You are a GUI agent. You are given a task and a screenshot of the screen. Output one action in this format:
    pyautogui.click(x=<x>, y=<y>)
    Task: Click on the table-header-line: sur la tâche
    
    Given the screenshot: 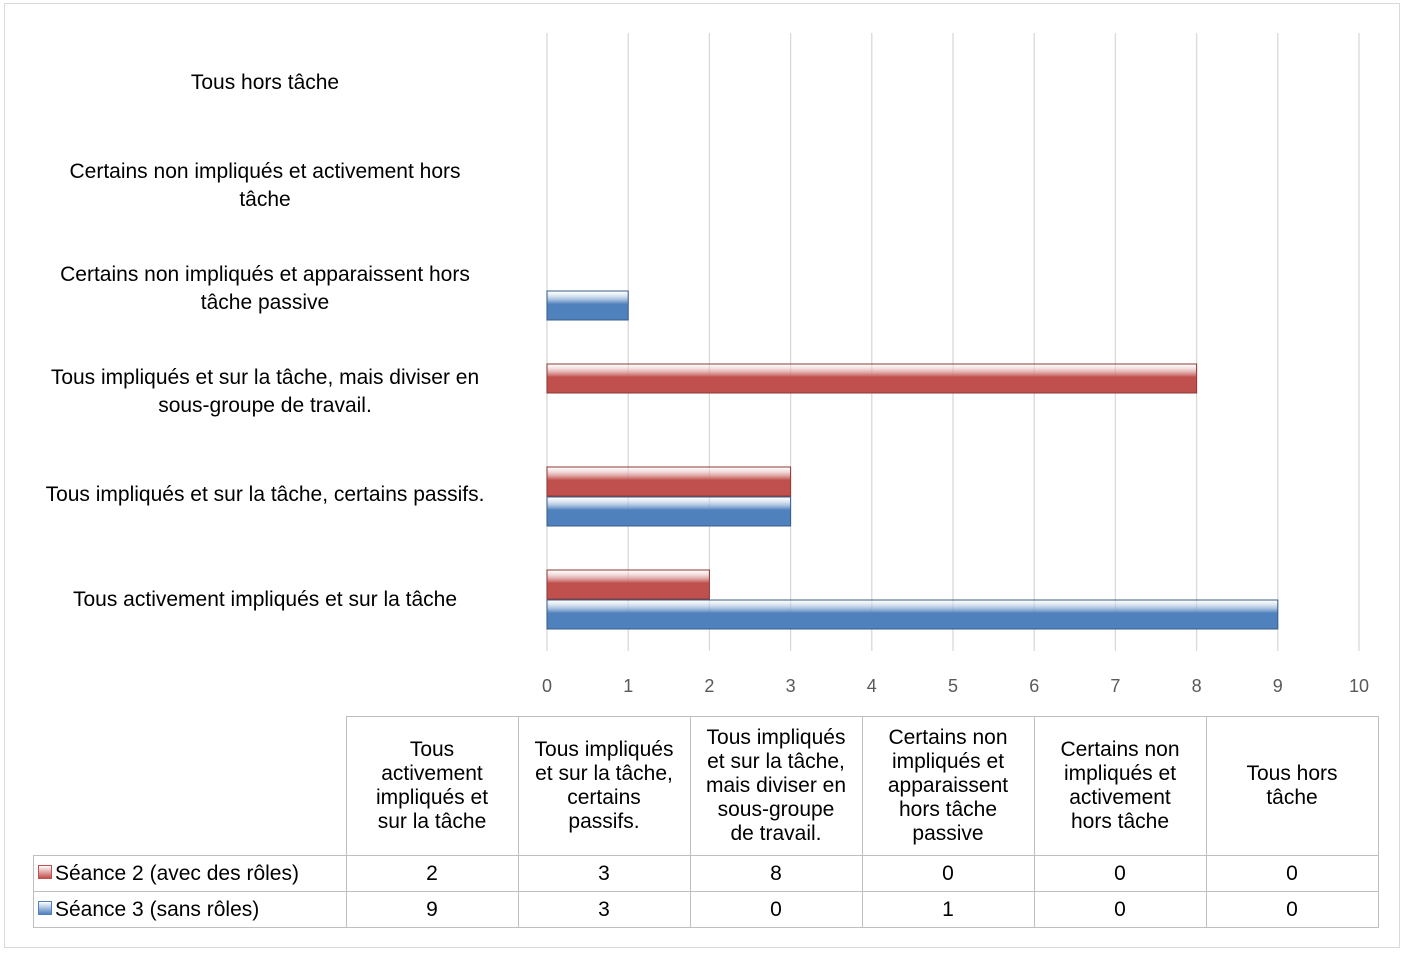 What is the action you would take?
    pyautogui.click(x=432, y=821)
    